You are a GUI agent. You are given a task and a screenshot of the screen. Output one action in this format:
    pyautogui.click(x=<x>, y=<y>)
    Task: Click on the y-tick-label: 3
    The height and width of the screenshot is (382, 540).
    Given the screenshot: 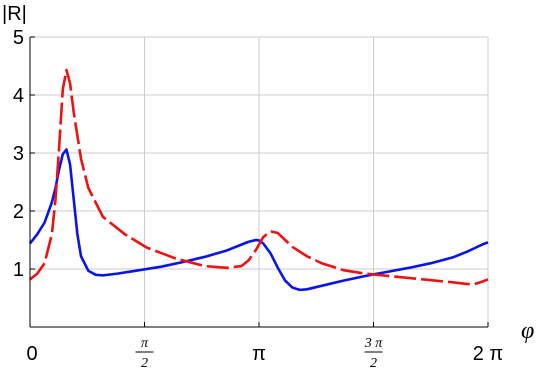 What is the action you would take?
    pyautogui.click(x=18, y=154)
    